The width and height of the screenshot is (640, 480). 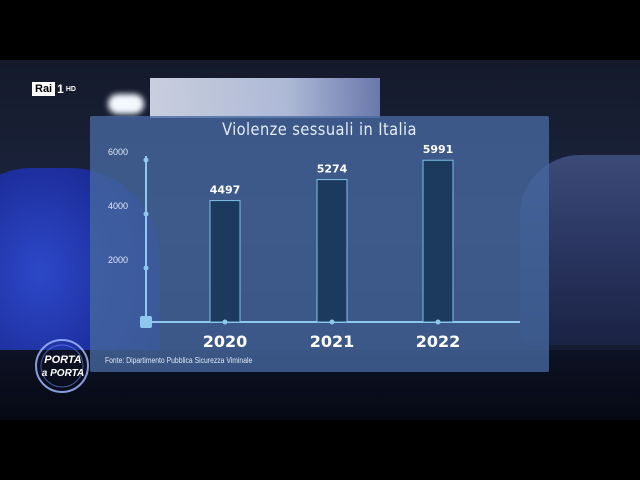 What do you see at coordinates (225, 190) in the screenshot?
I see `data-label: 4497` at bounding box center [225, 190].